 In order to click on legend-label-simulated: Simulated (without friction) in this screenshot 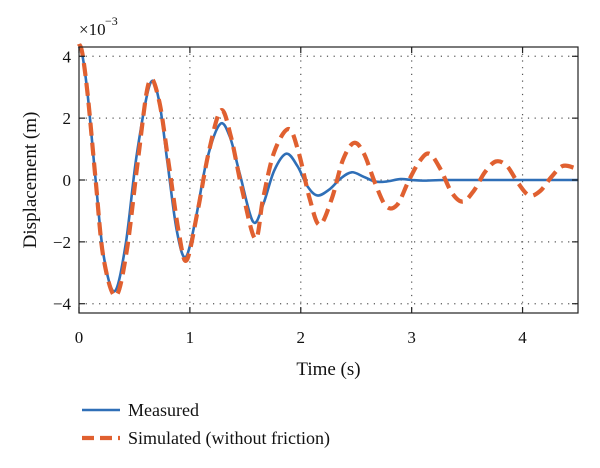, I will do `click(229, 438)`.